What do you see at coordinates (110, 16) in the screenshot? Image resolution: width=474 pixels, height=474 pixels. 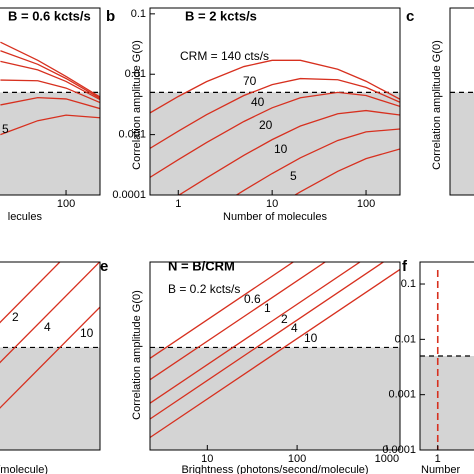 I see `panel-letter: b` at bounding box center [110, 16].